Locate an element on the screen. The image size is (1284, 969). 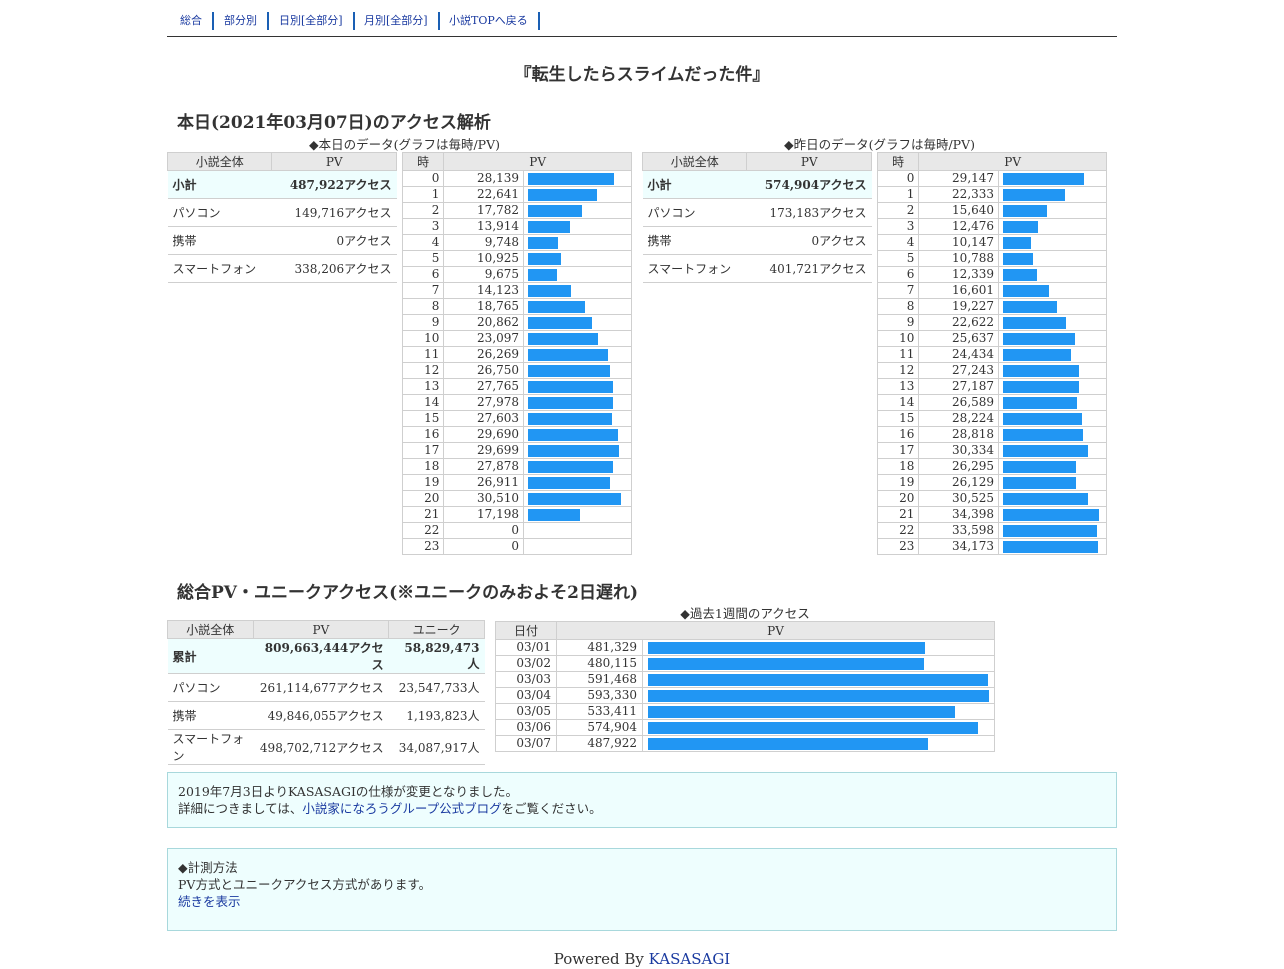
table-row: 16 29,690 is located at coordinates (516, 434).